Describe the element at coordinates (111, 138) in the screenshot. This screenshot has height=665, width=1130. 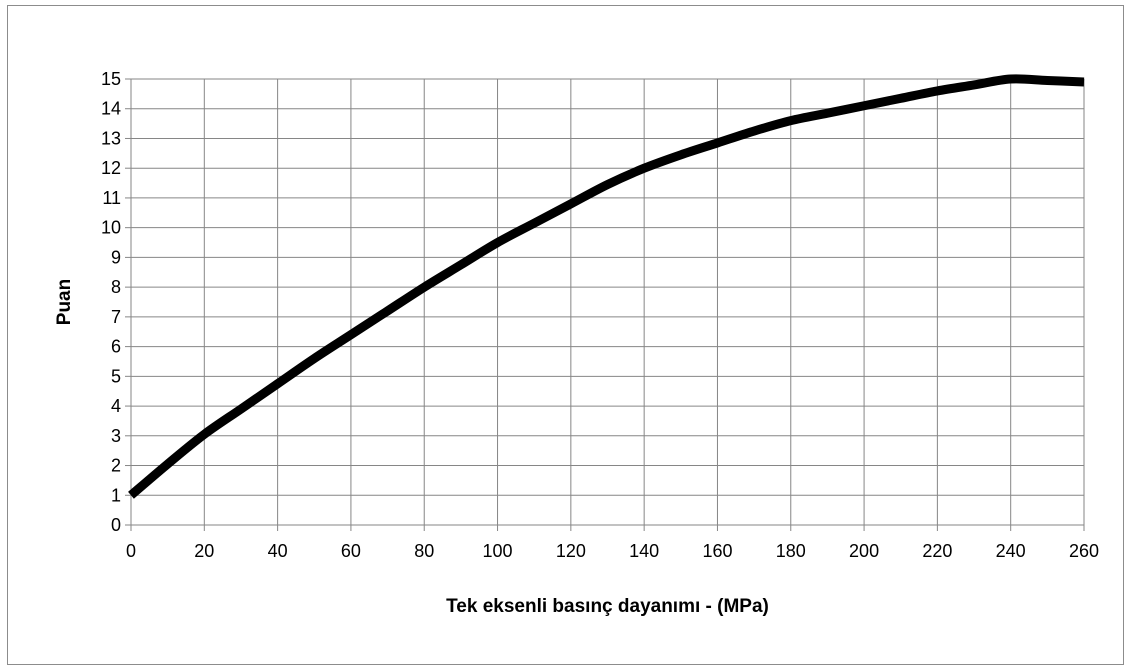
I see `y-tick-label: 13` at that location.